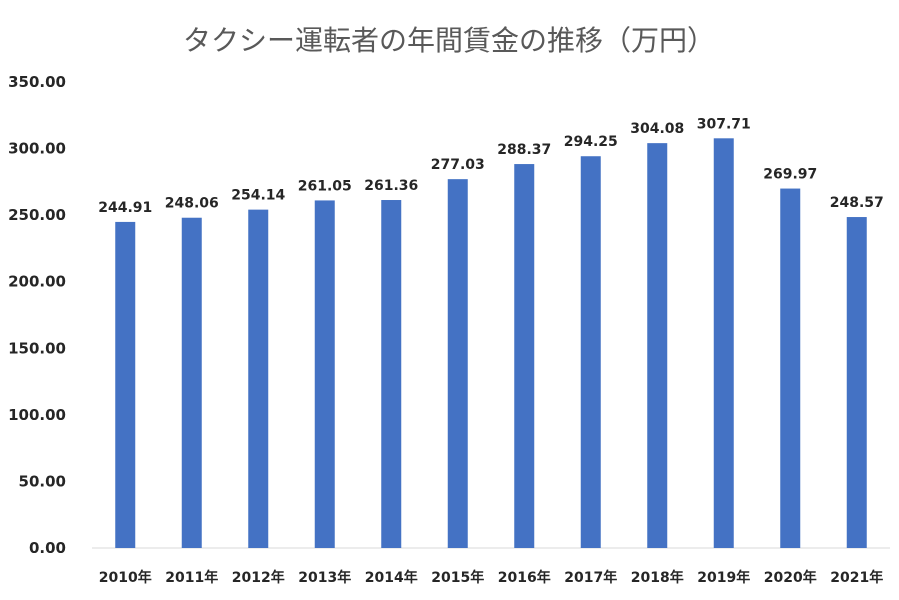  What do you see at coordinates (857, 203) in the screenshot?
I see `data-label: 248.57` at bounding box center [857, 203].